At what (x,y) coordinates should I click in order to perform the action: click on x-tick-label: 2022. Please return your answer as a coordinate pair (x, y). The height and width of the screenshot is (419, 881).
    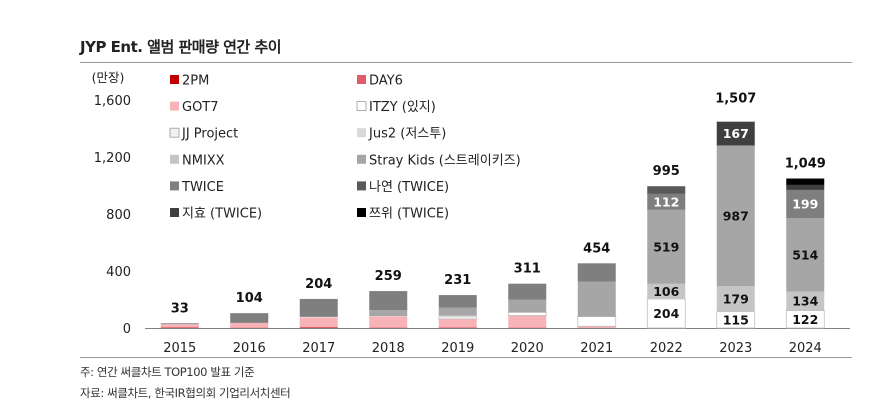
    Looking at the image, I should click on (666, 348).